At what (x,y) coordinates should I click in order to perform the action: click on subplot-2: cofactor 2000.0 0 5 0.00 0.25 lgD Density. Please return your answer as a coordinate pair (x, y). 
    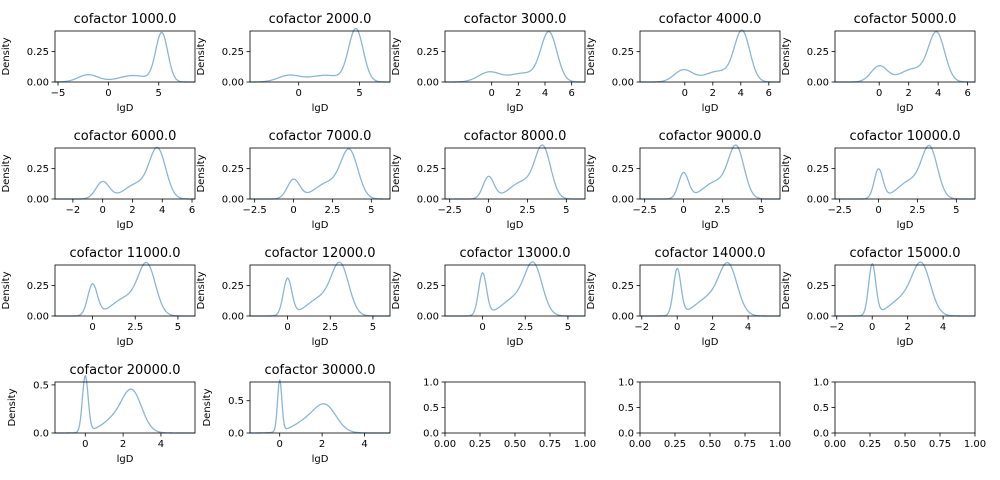
    Looking at the image, I should click on (293, 63).